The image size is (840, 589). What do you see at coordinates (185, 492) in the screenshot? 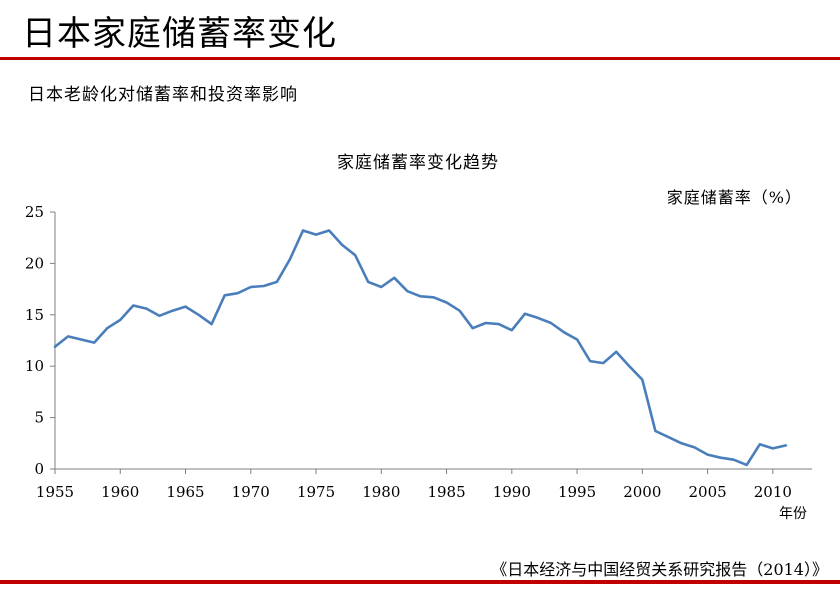
I see `x-tick-label: 1965` at bounding box center [185, 492].